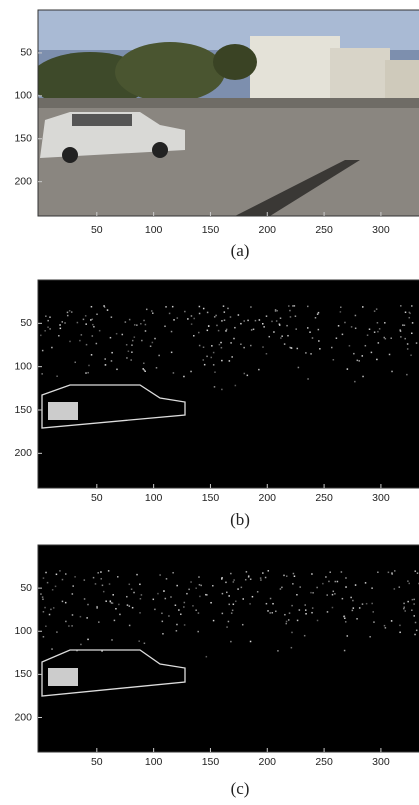 The image size is (419, 805). Describe the element at coordinates (23, 96) in the screenshot. I see `y-tick-label: 100` at that location.